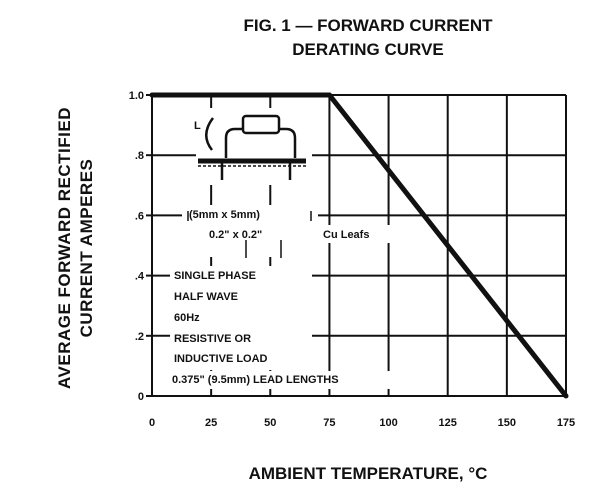  Describe the element at coordinates (152, 423) in the screenshot. I see `x-tick-label-0: 0` at that location.